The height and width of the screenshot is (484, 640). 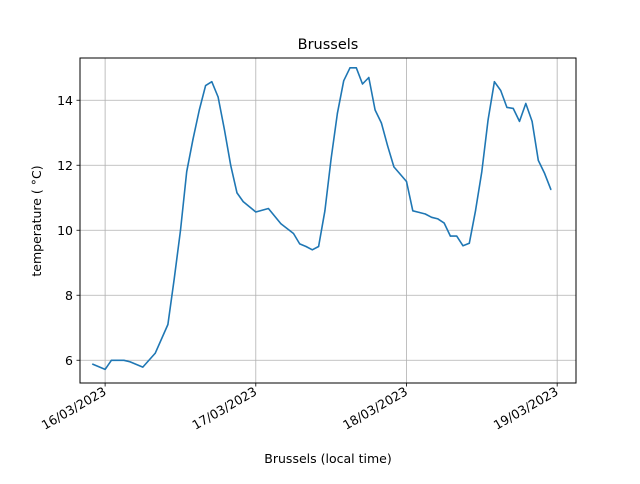 I want to click on y-tick-label: 8, so click(x=69, y=295).